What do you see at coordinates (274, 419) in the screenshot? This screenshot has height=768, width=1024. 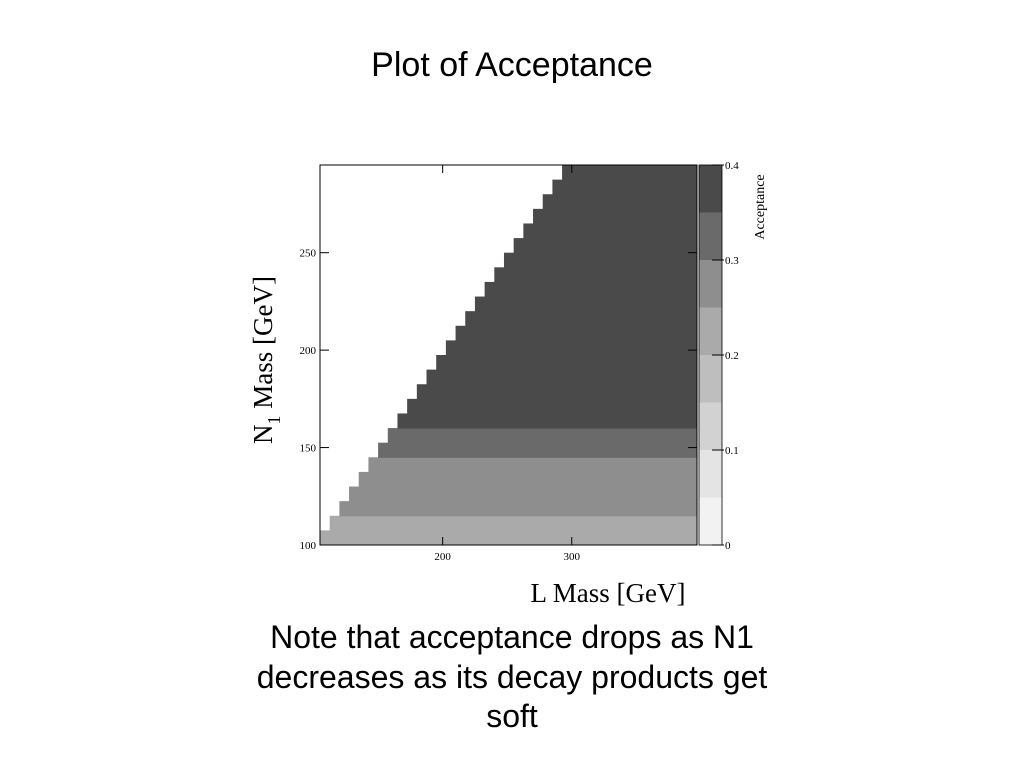 I see `y-label-sub: 1` at bounding box center [274, 419].